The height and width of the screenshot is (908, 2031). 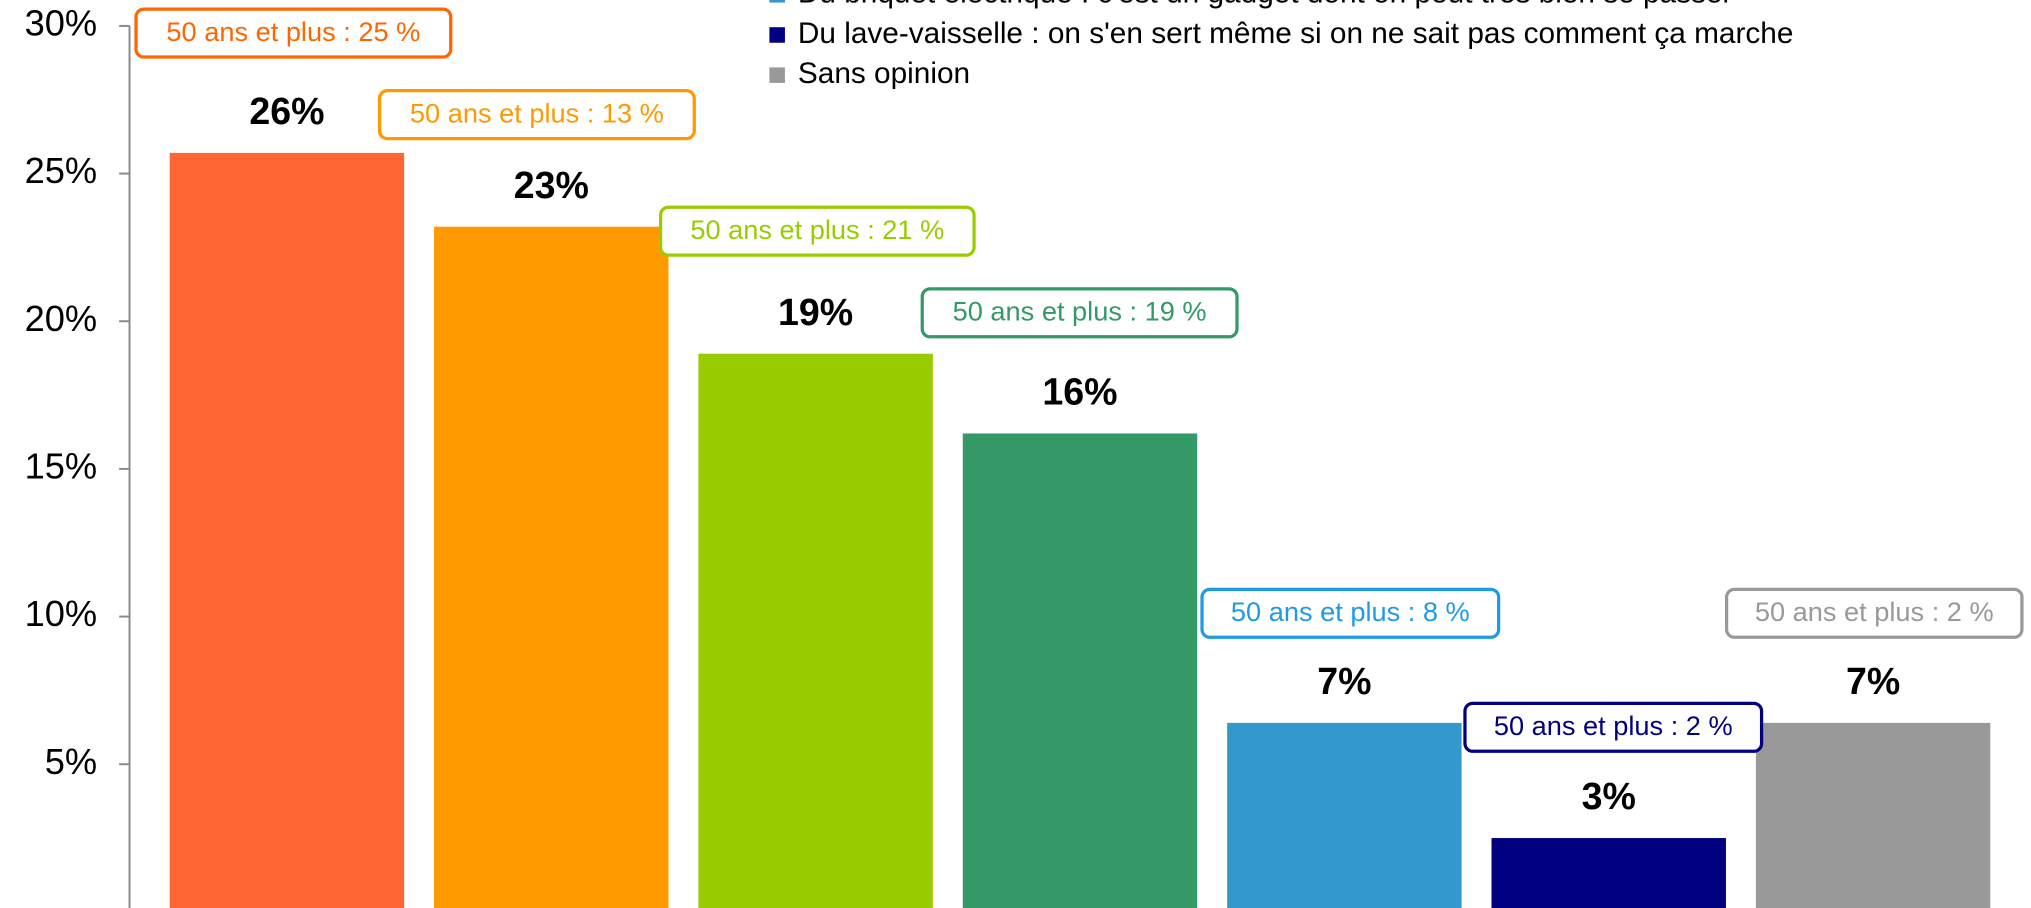 I want to click on y-tick-label: 20%, so click(x=61, y=318).